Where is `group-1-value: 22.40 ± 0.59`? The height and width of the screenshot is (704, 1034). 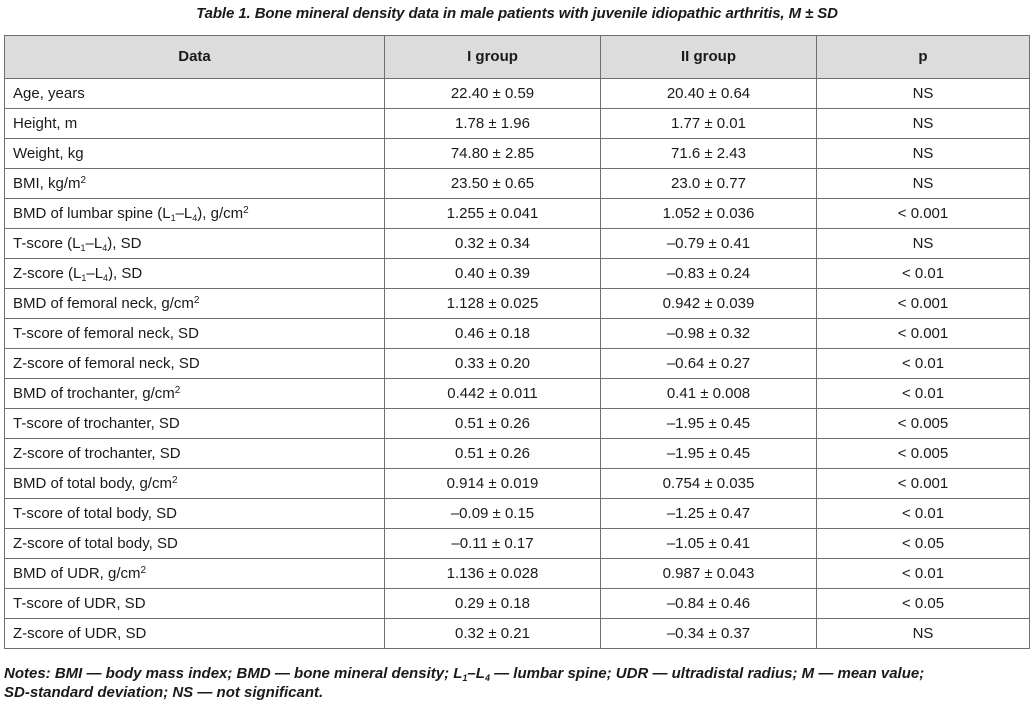
group-1-value: 22.40 ± 0.59 is located at coordinates (492, 93).